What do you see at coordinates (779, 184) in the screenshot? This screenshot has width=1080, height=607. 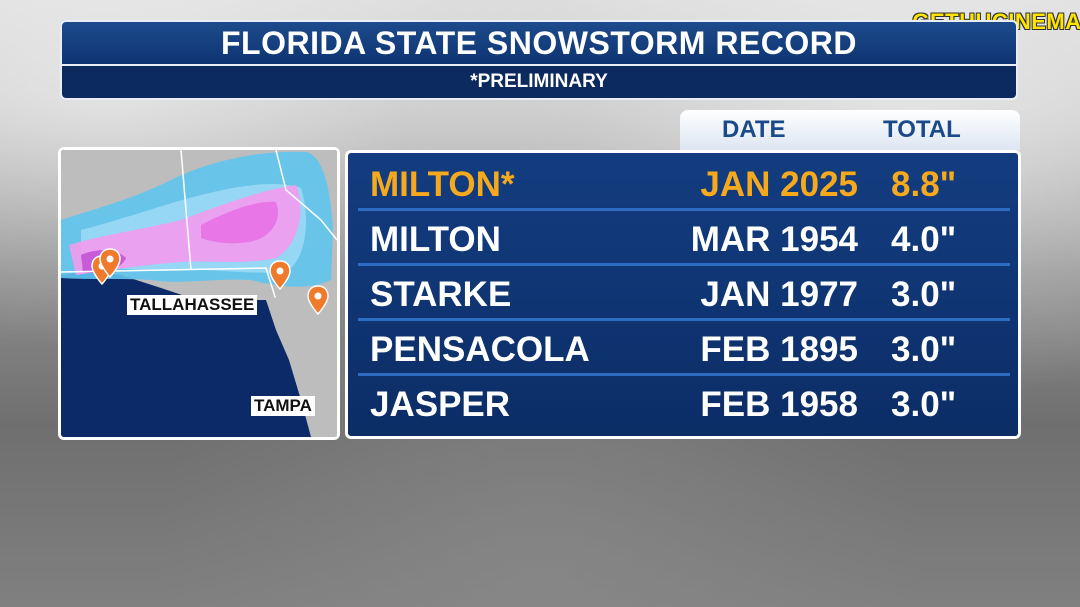 I see `row-date: JAN 2025` at bounding box center [779, 184].